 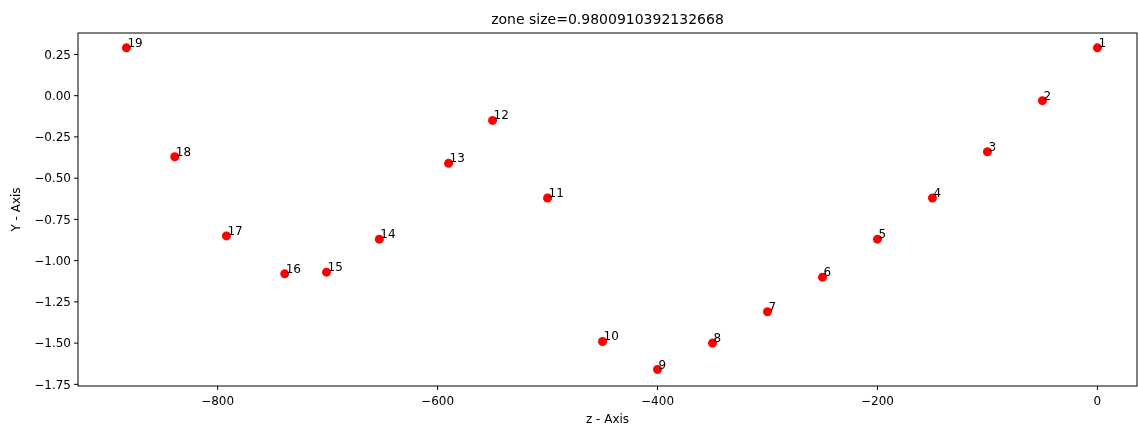 What do you see at coordinates (611, 336) in the screenshot?
I see `annotation: 10` at bounding box center [611, 336].